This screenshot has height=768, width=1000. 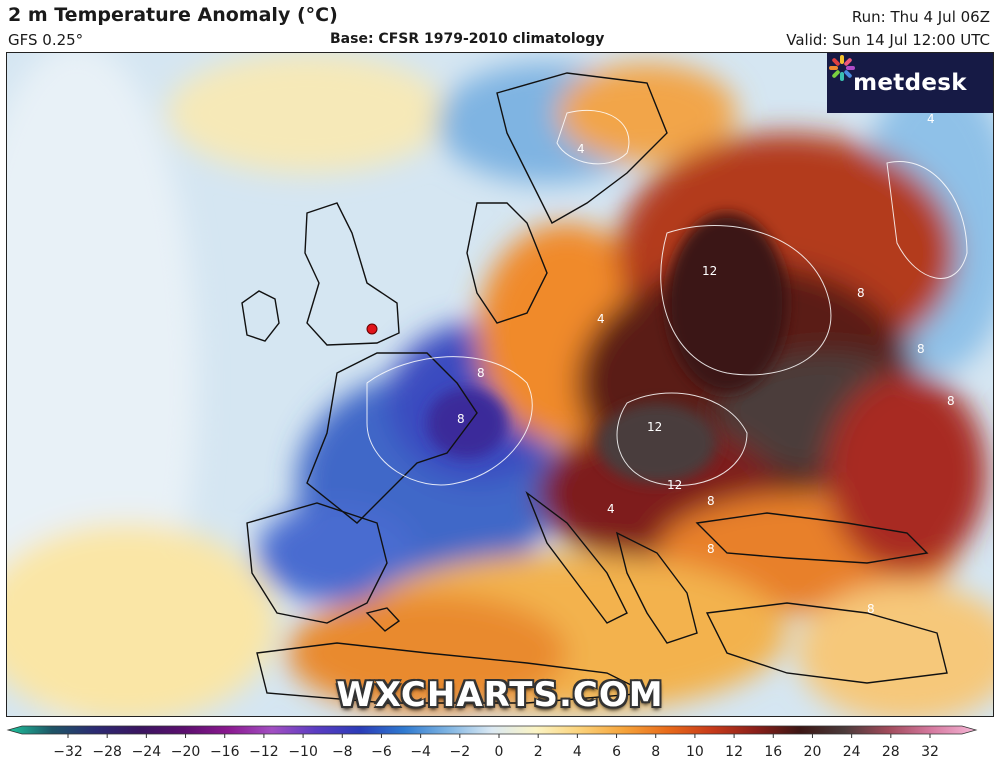 I want to click on colorbar-tick-label: −16, so click(x=225, y=752).